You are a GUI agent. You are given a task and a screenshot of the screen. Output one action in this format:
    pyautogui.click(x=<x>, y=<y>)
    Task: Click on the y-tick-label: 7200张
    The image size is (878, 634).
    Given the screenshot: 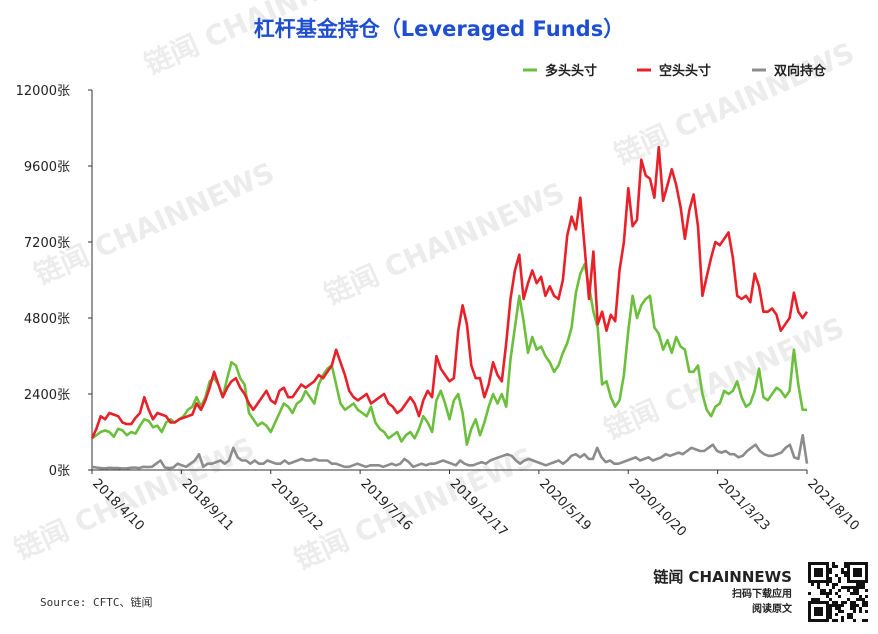 What is the action you would take?
    pyautogui.click(x=47, y=243)
    